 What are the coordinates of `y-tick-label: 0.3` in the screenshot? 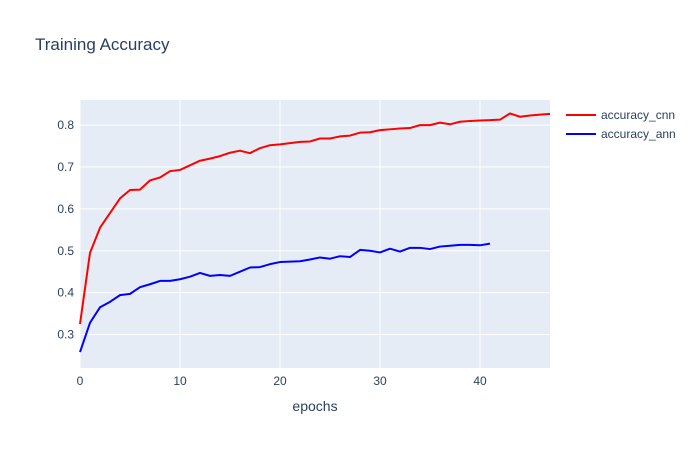 It's located at (65, 335).